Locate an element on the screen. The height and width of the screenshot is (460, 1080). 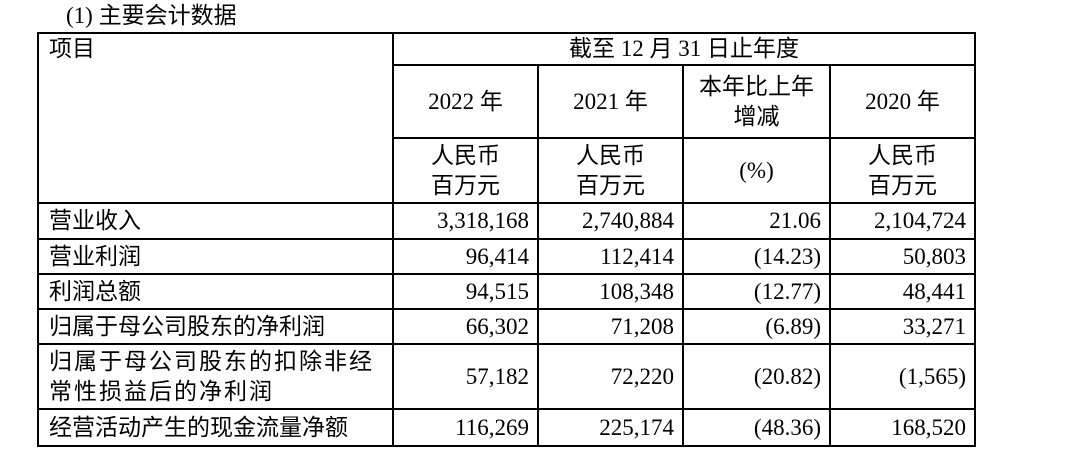
header-row-years: 2022 年 2021 年 本年比上年增减 2020 年 is located at coordinates (507, 101).